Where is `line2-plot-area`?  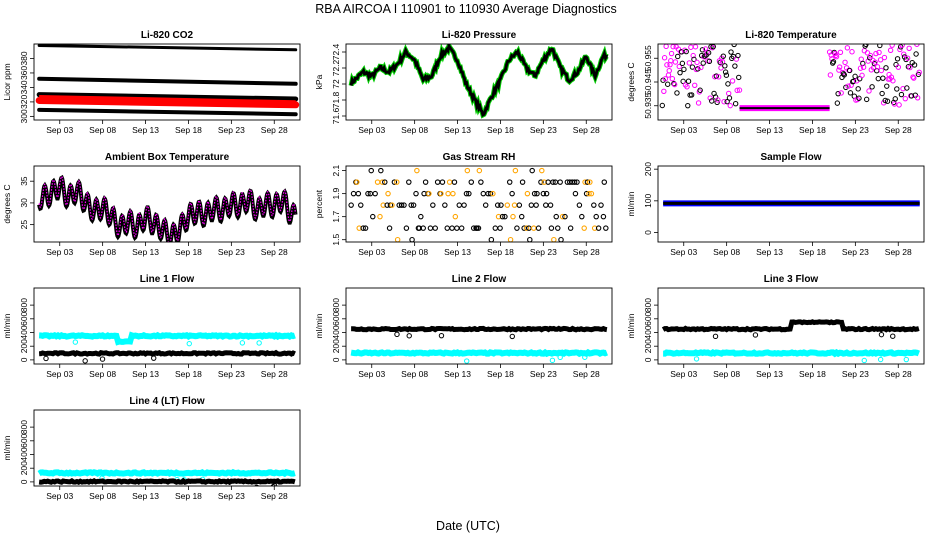 line2-plot-area is located at coordinates (479, 344).